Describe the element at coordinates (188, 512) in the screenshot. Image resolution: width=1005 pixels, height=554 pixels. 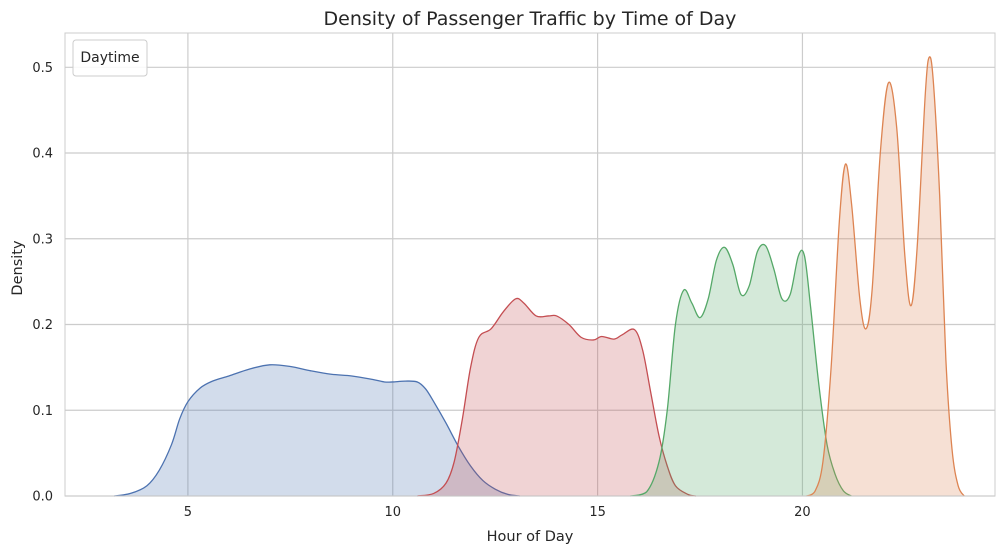
I see `x-tick-label: 5` at that location.